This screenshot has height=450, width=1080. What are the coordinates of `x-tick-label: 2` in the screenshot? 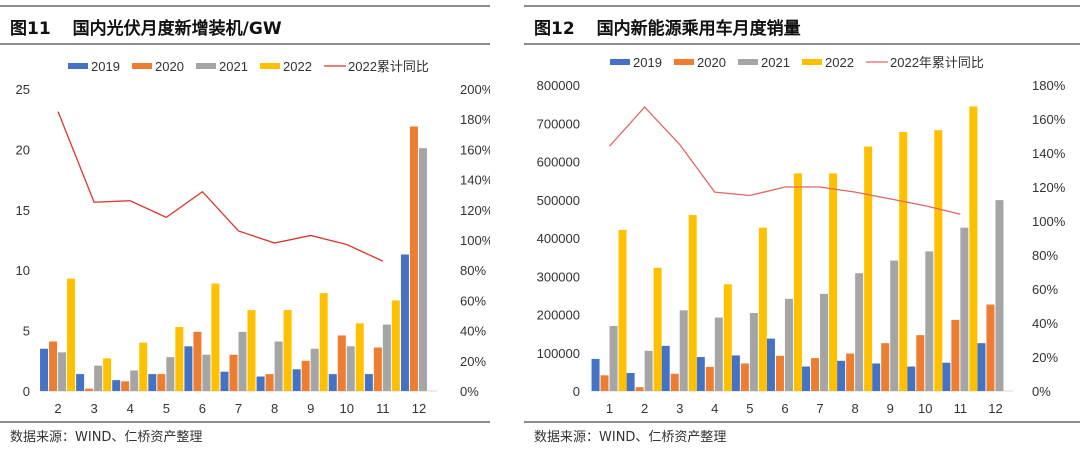 It's located at (57, 408).